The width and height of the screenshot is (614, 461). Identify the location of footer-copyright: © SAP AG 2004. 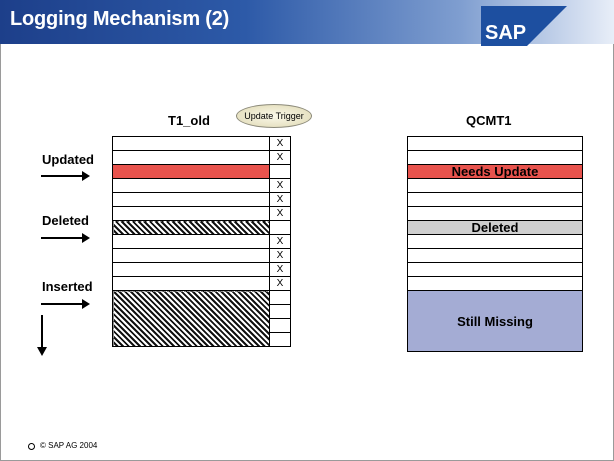
(69, 445).